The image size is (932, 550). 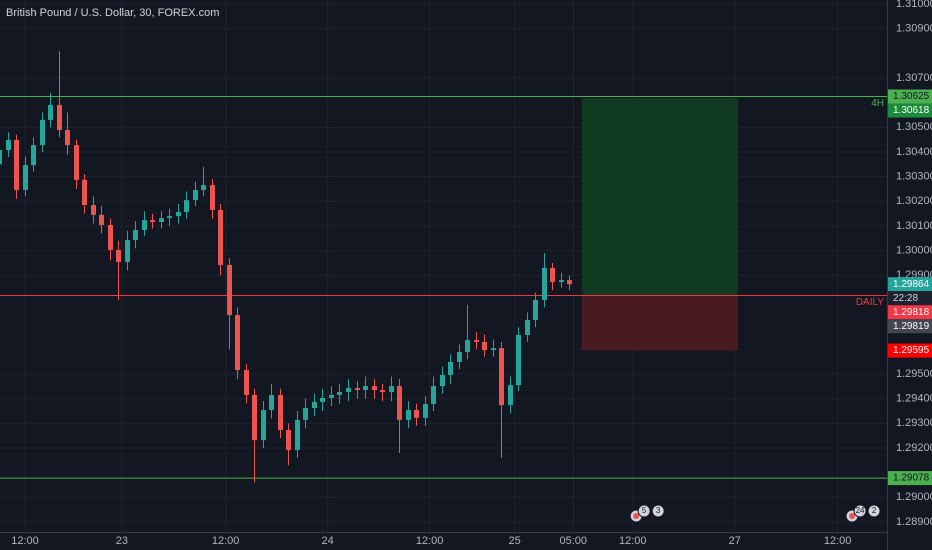 What do you see at coordinates (327, 541) in the screenshot?
I see `x-tick-label: 24` at bounding box center [327, 541].